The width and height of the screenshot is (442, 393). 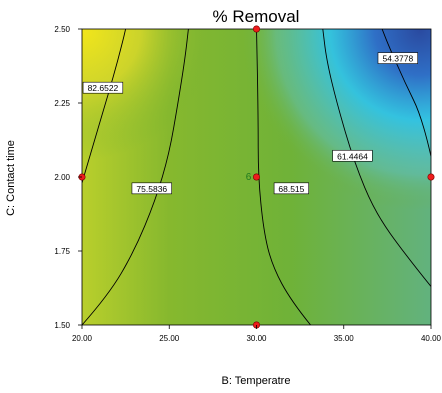 I want to click on contour-label: 61.4464, so click(x=352, y=155).